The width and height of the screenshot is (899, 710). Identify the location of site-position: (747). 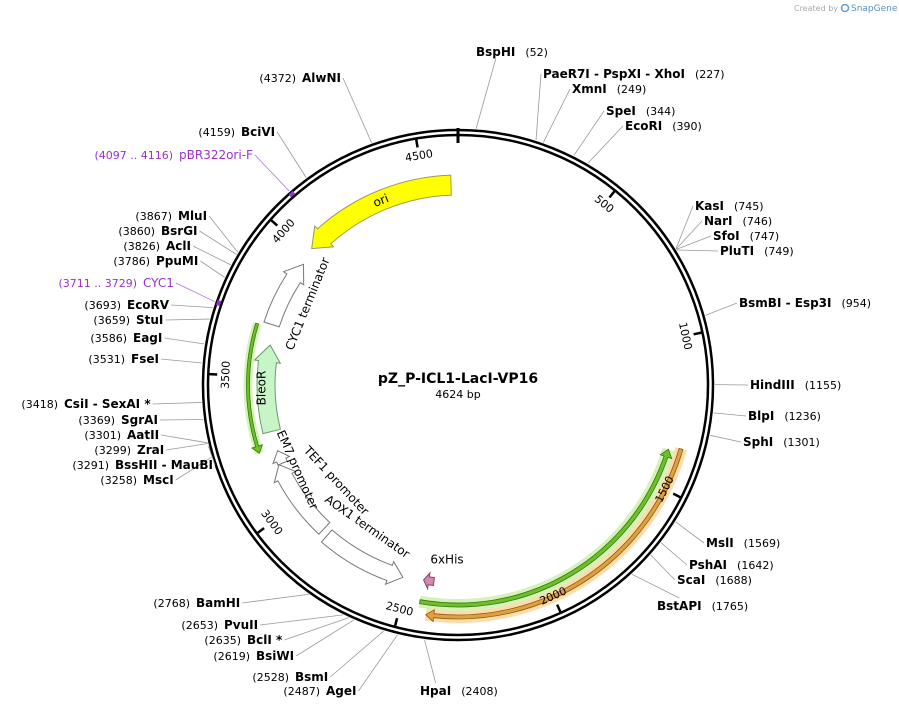
(765, 236).